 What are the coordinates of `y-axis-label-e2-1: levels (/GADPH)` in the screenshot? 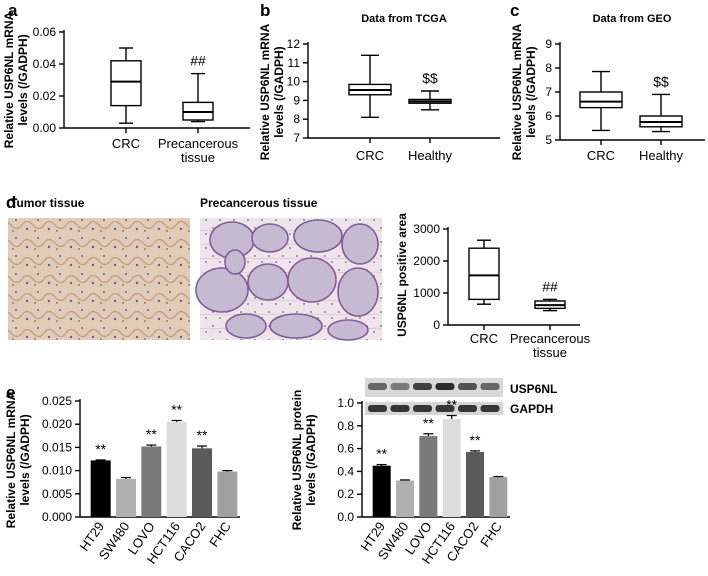 It's located at (311, 459).